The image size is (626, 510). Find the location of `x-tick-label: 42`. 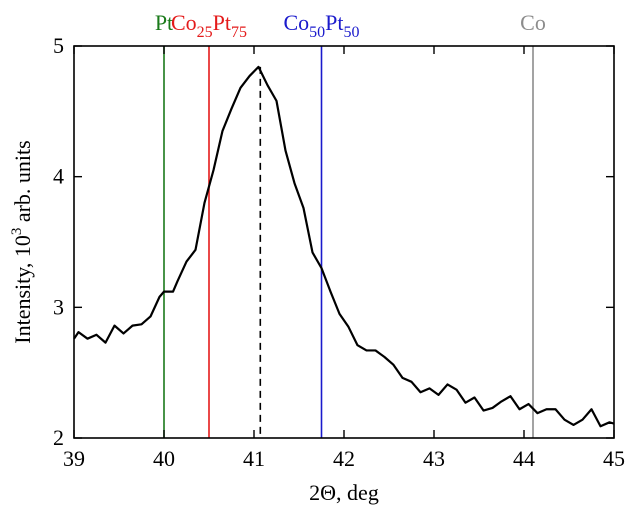

x-tick-label: 42 is located at coordinates (344, 458).